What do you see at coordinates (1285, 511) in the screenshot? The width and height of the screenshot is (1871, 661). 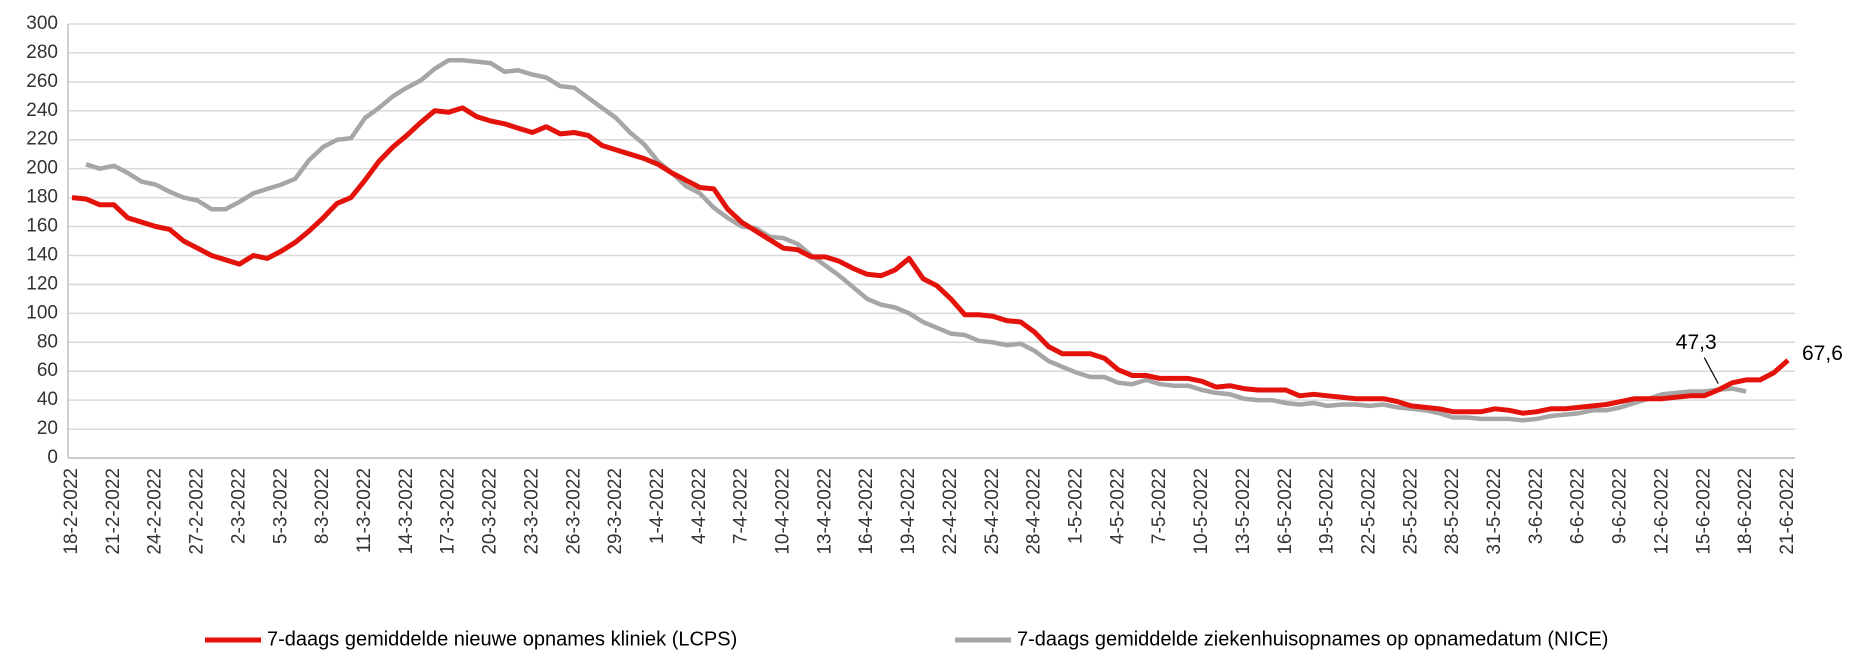 I see `x-tick-label: 16-5-2022` at bounding box center [1285, 511].